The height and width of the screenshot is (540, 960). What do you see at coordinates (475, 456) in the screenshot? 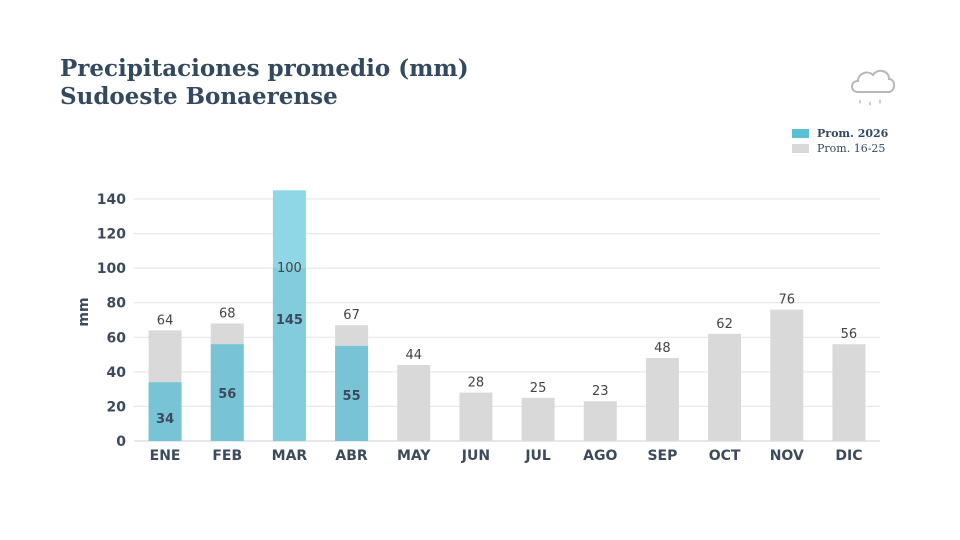
I see `x-tick-label: JUN` at bounding box center [475, 456].